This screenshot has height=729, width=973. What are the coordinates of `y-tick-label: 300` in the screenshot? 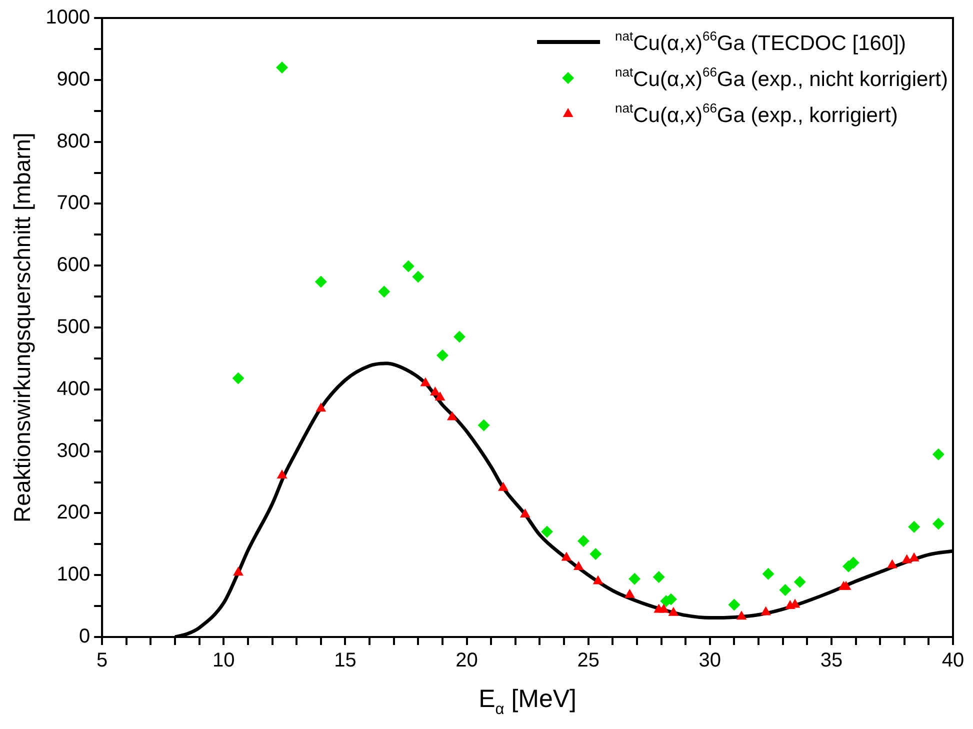 It's located at (73, 451).